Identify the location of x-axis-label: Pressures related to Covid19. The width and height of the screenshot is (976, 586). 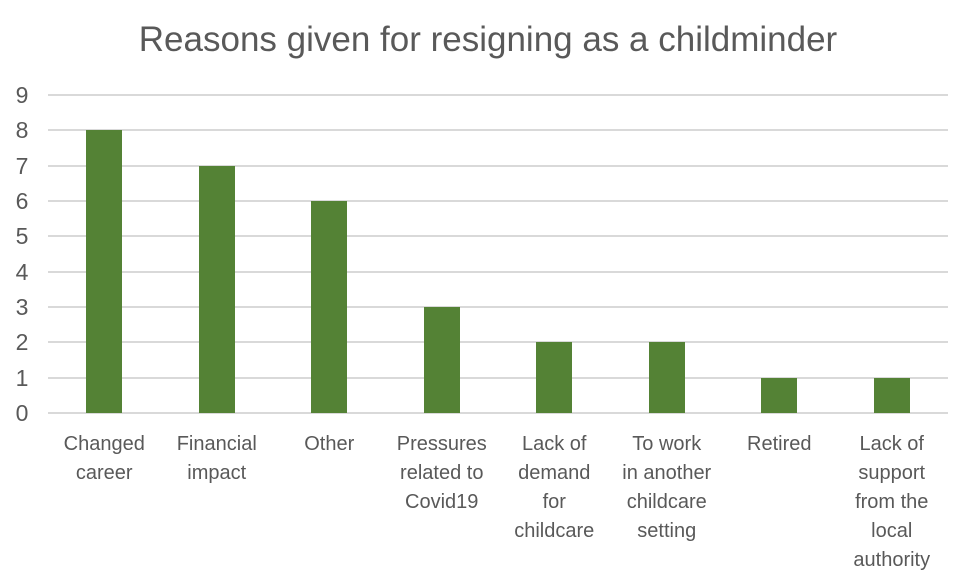
(441, 473).